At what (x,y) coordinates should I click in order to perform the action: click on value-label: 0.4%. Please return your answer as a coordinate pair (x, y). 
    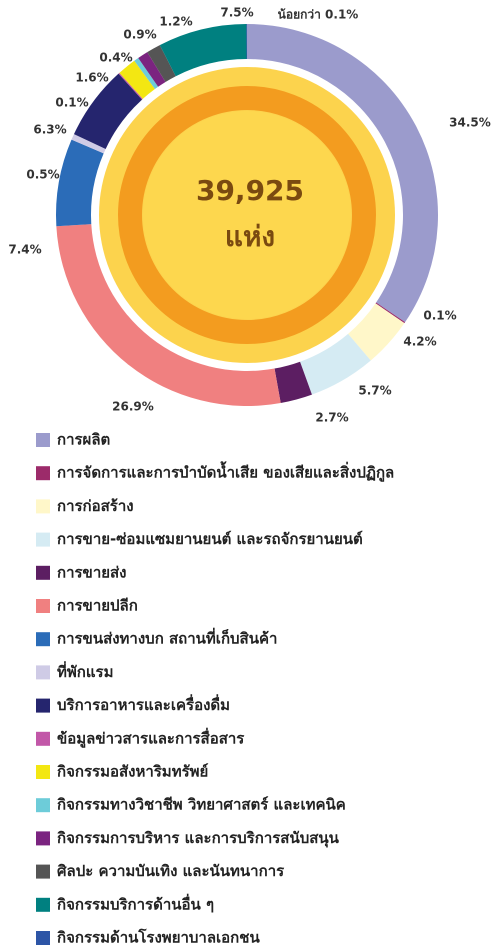
    Looking at the image, I should click on (115, 58).